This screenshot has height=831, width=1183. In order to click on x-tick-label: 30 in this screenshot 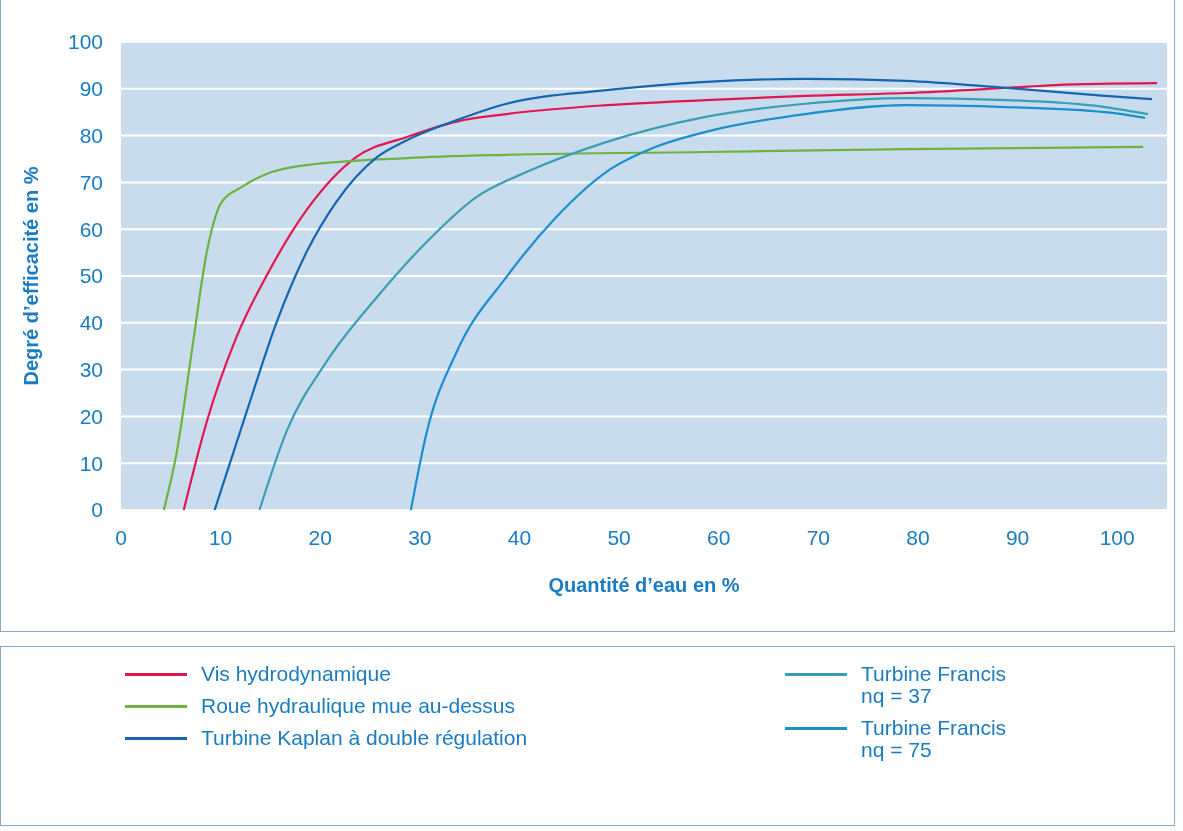, I will do `click(420, 537)`.